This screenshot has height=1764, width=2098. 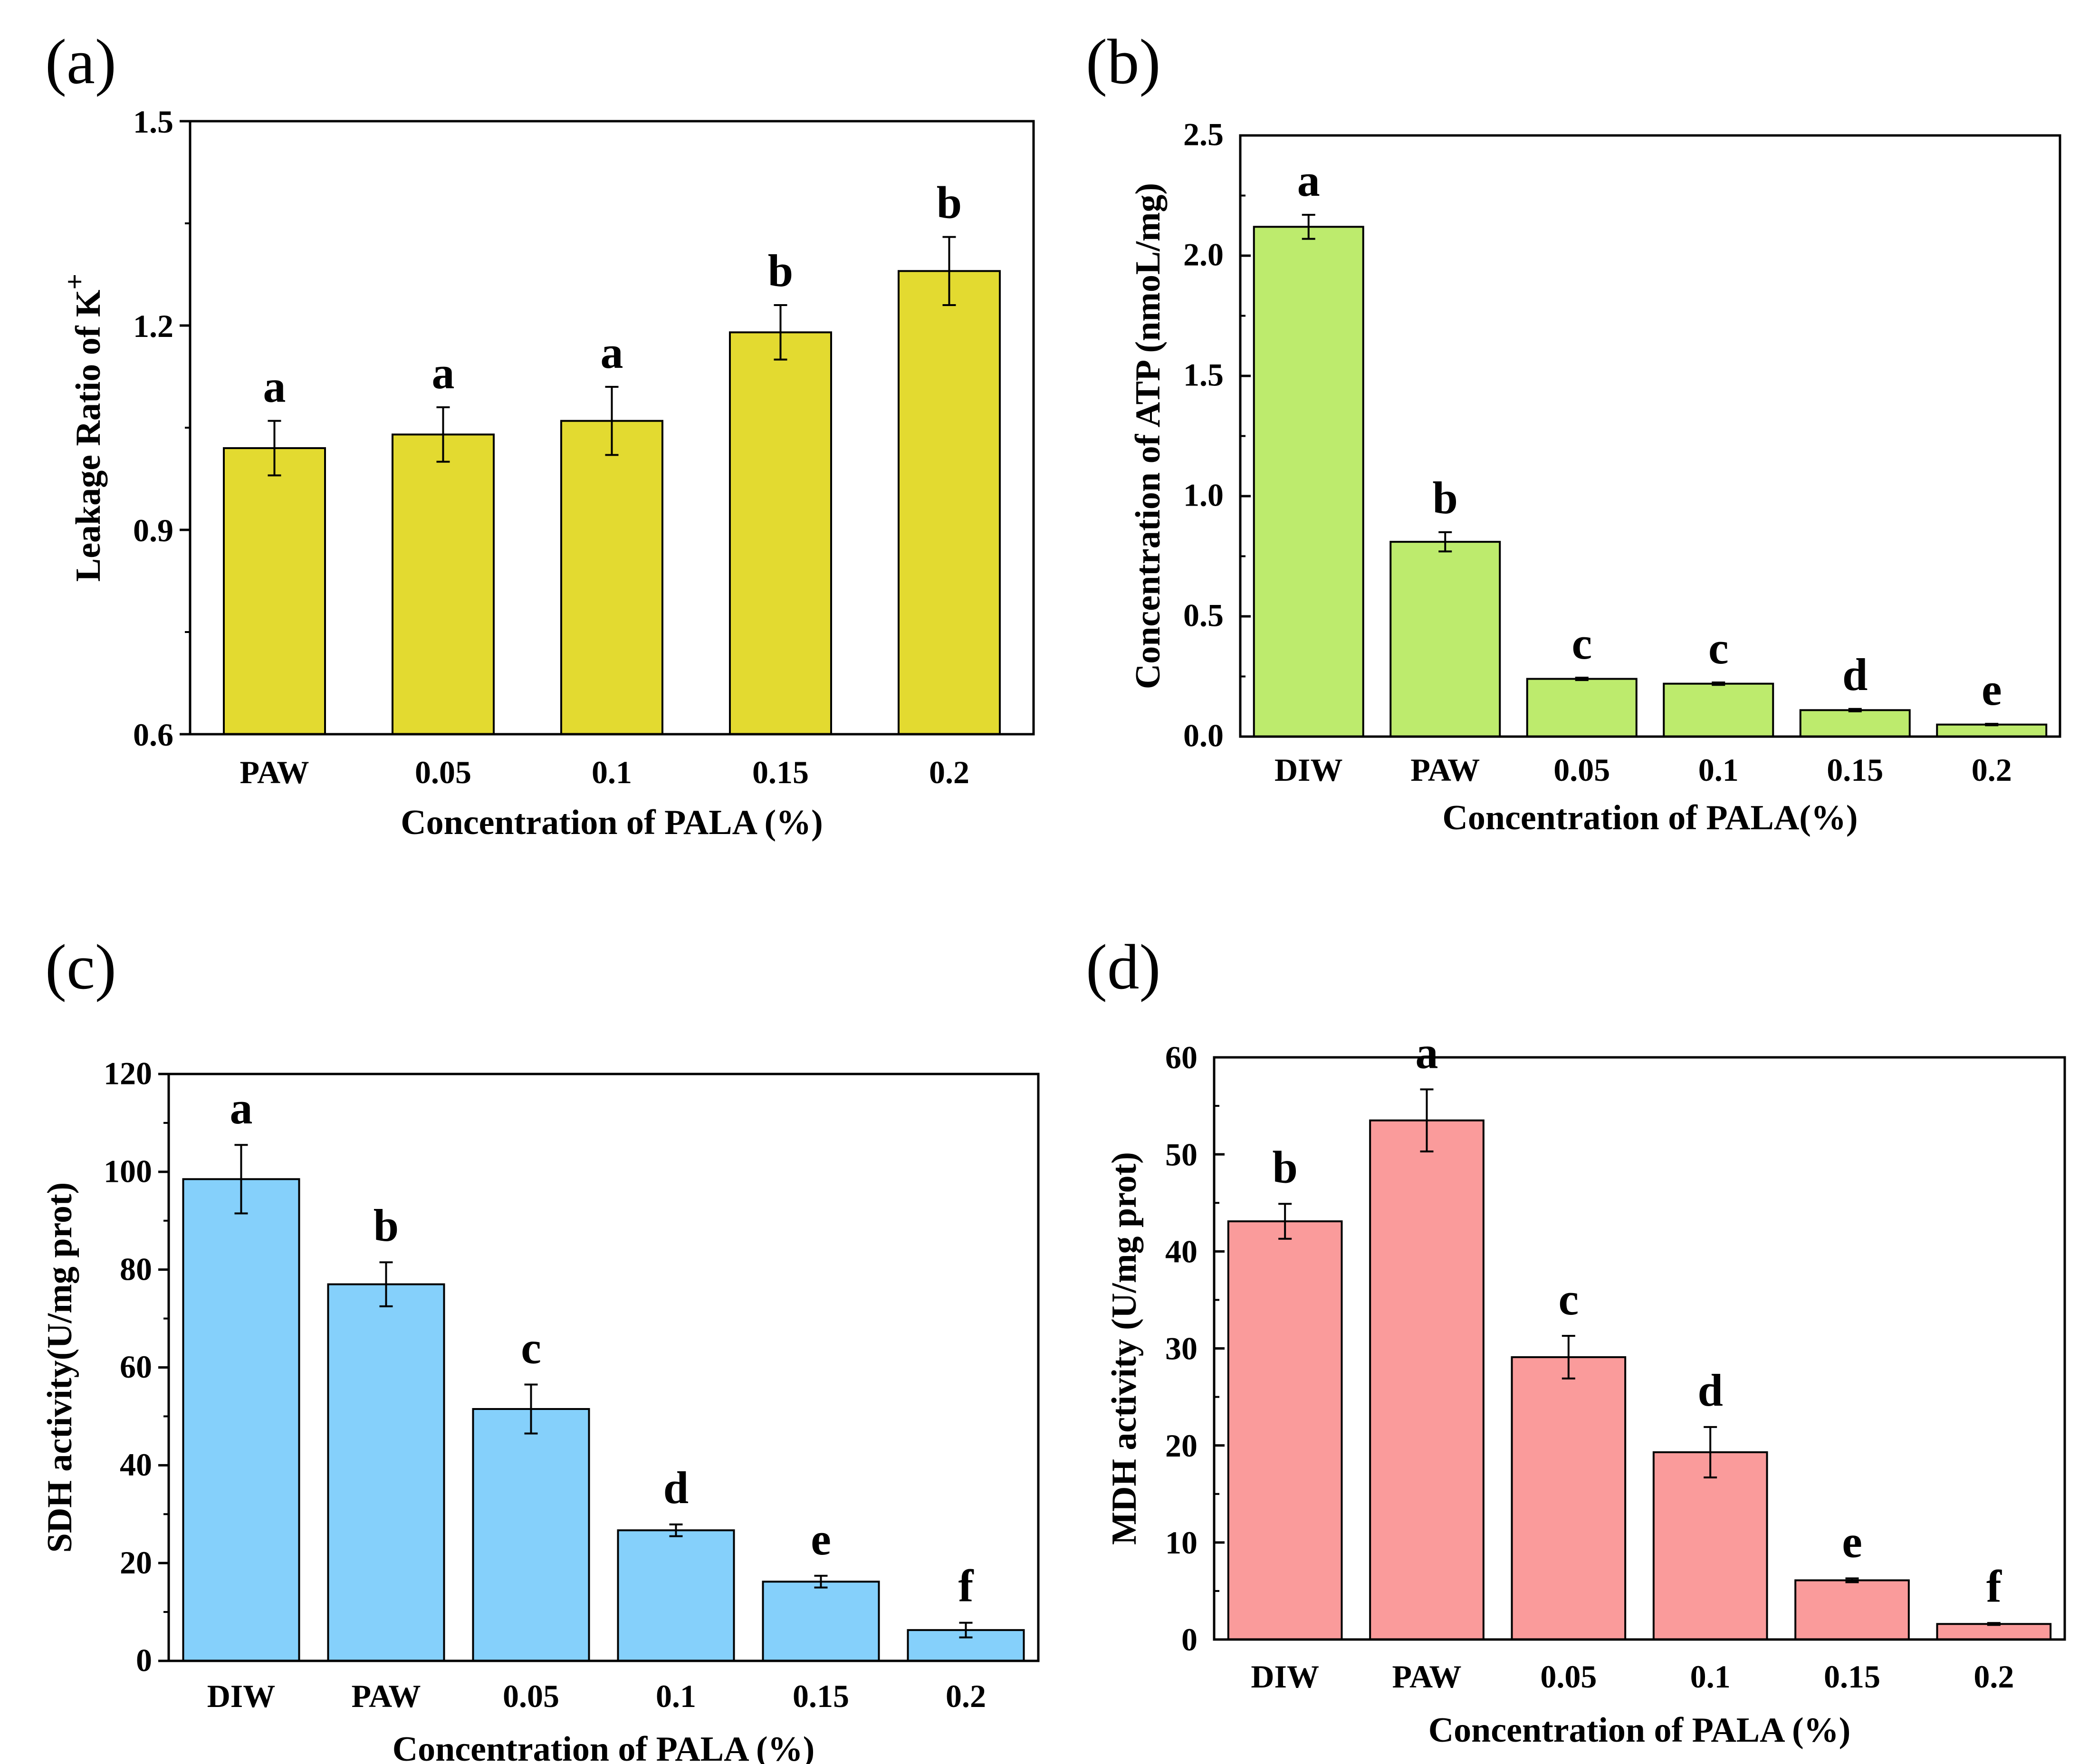 I want to click on panel-c-label: (c), so click(x=80, y=967).